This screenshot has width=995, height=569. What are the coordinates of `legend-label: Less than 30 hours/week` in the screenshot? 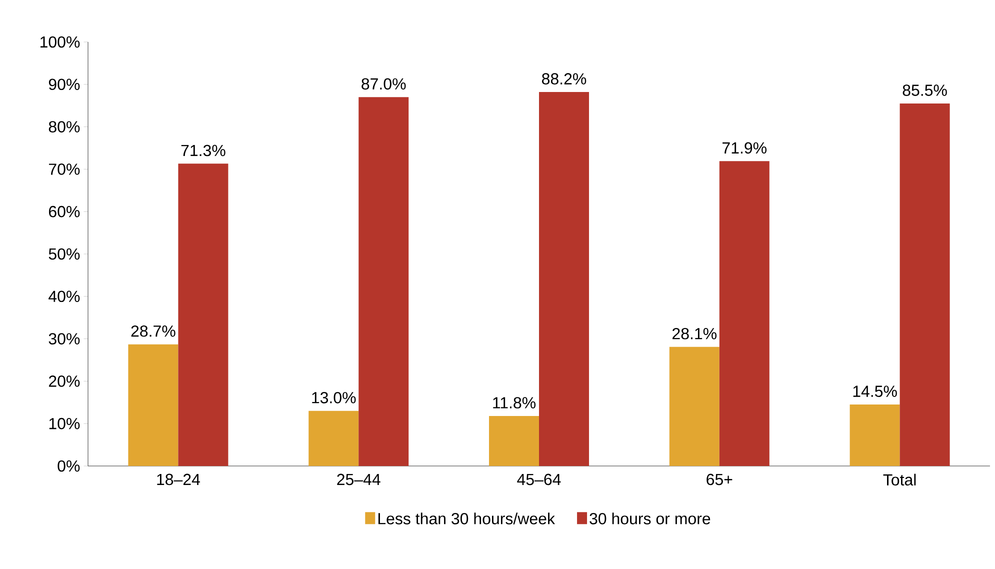 It's located at (467, 518).